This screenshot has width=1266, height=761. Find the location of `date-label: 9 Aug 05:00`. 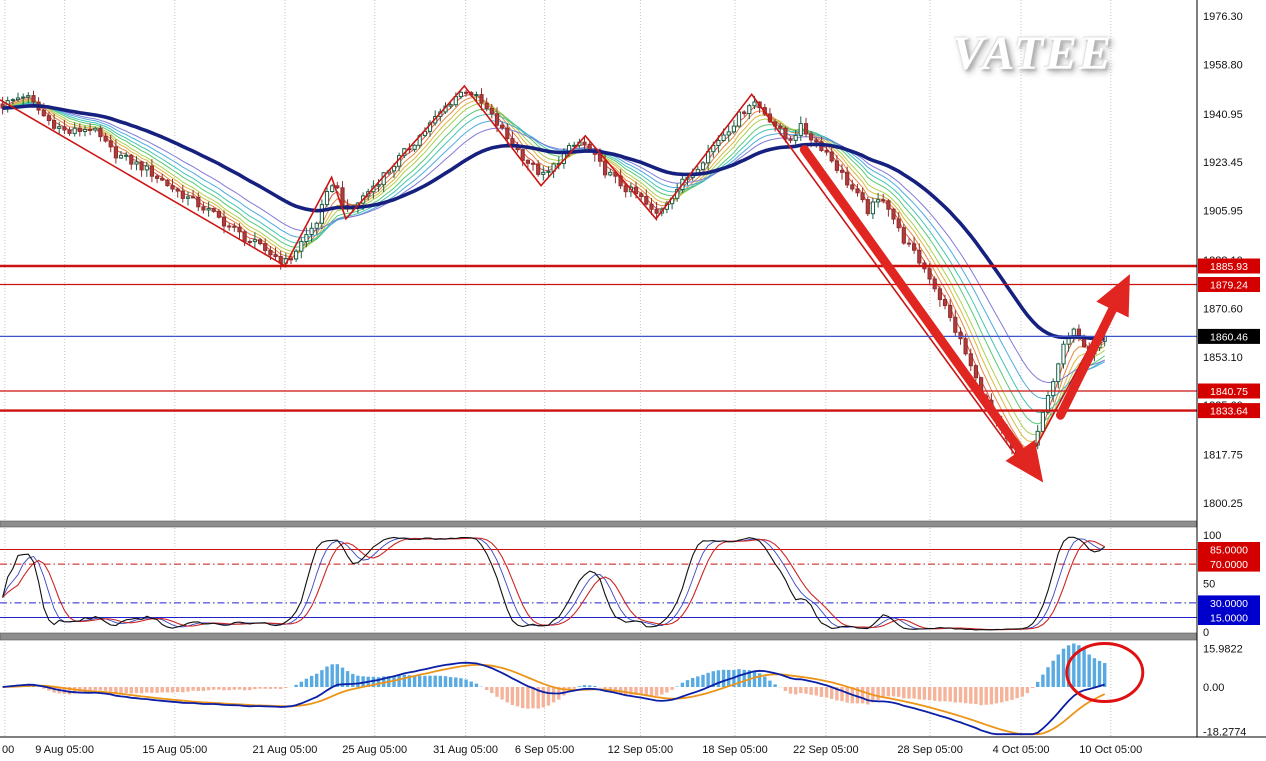

date-label: 9 Aug 05:00 is located at coordinates (64, 750).